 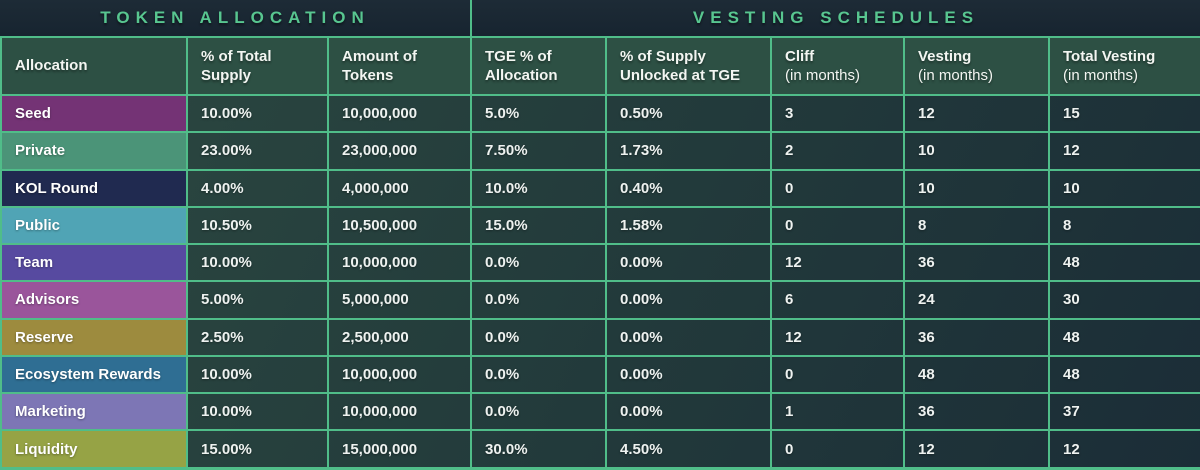 I want to click on token-allocation-title: TOKEN ALLOCATION, so click(x=235, y=17).